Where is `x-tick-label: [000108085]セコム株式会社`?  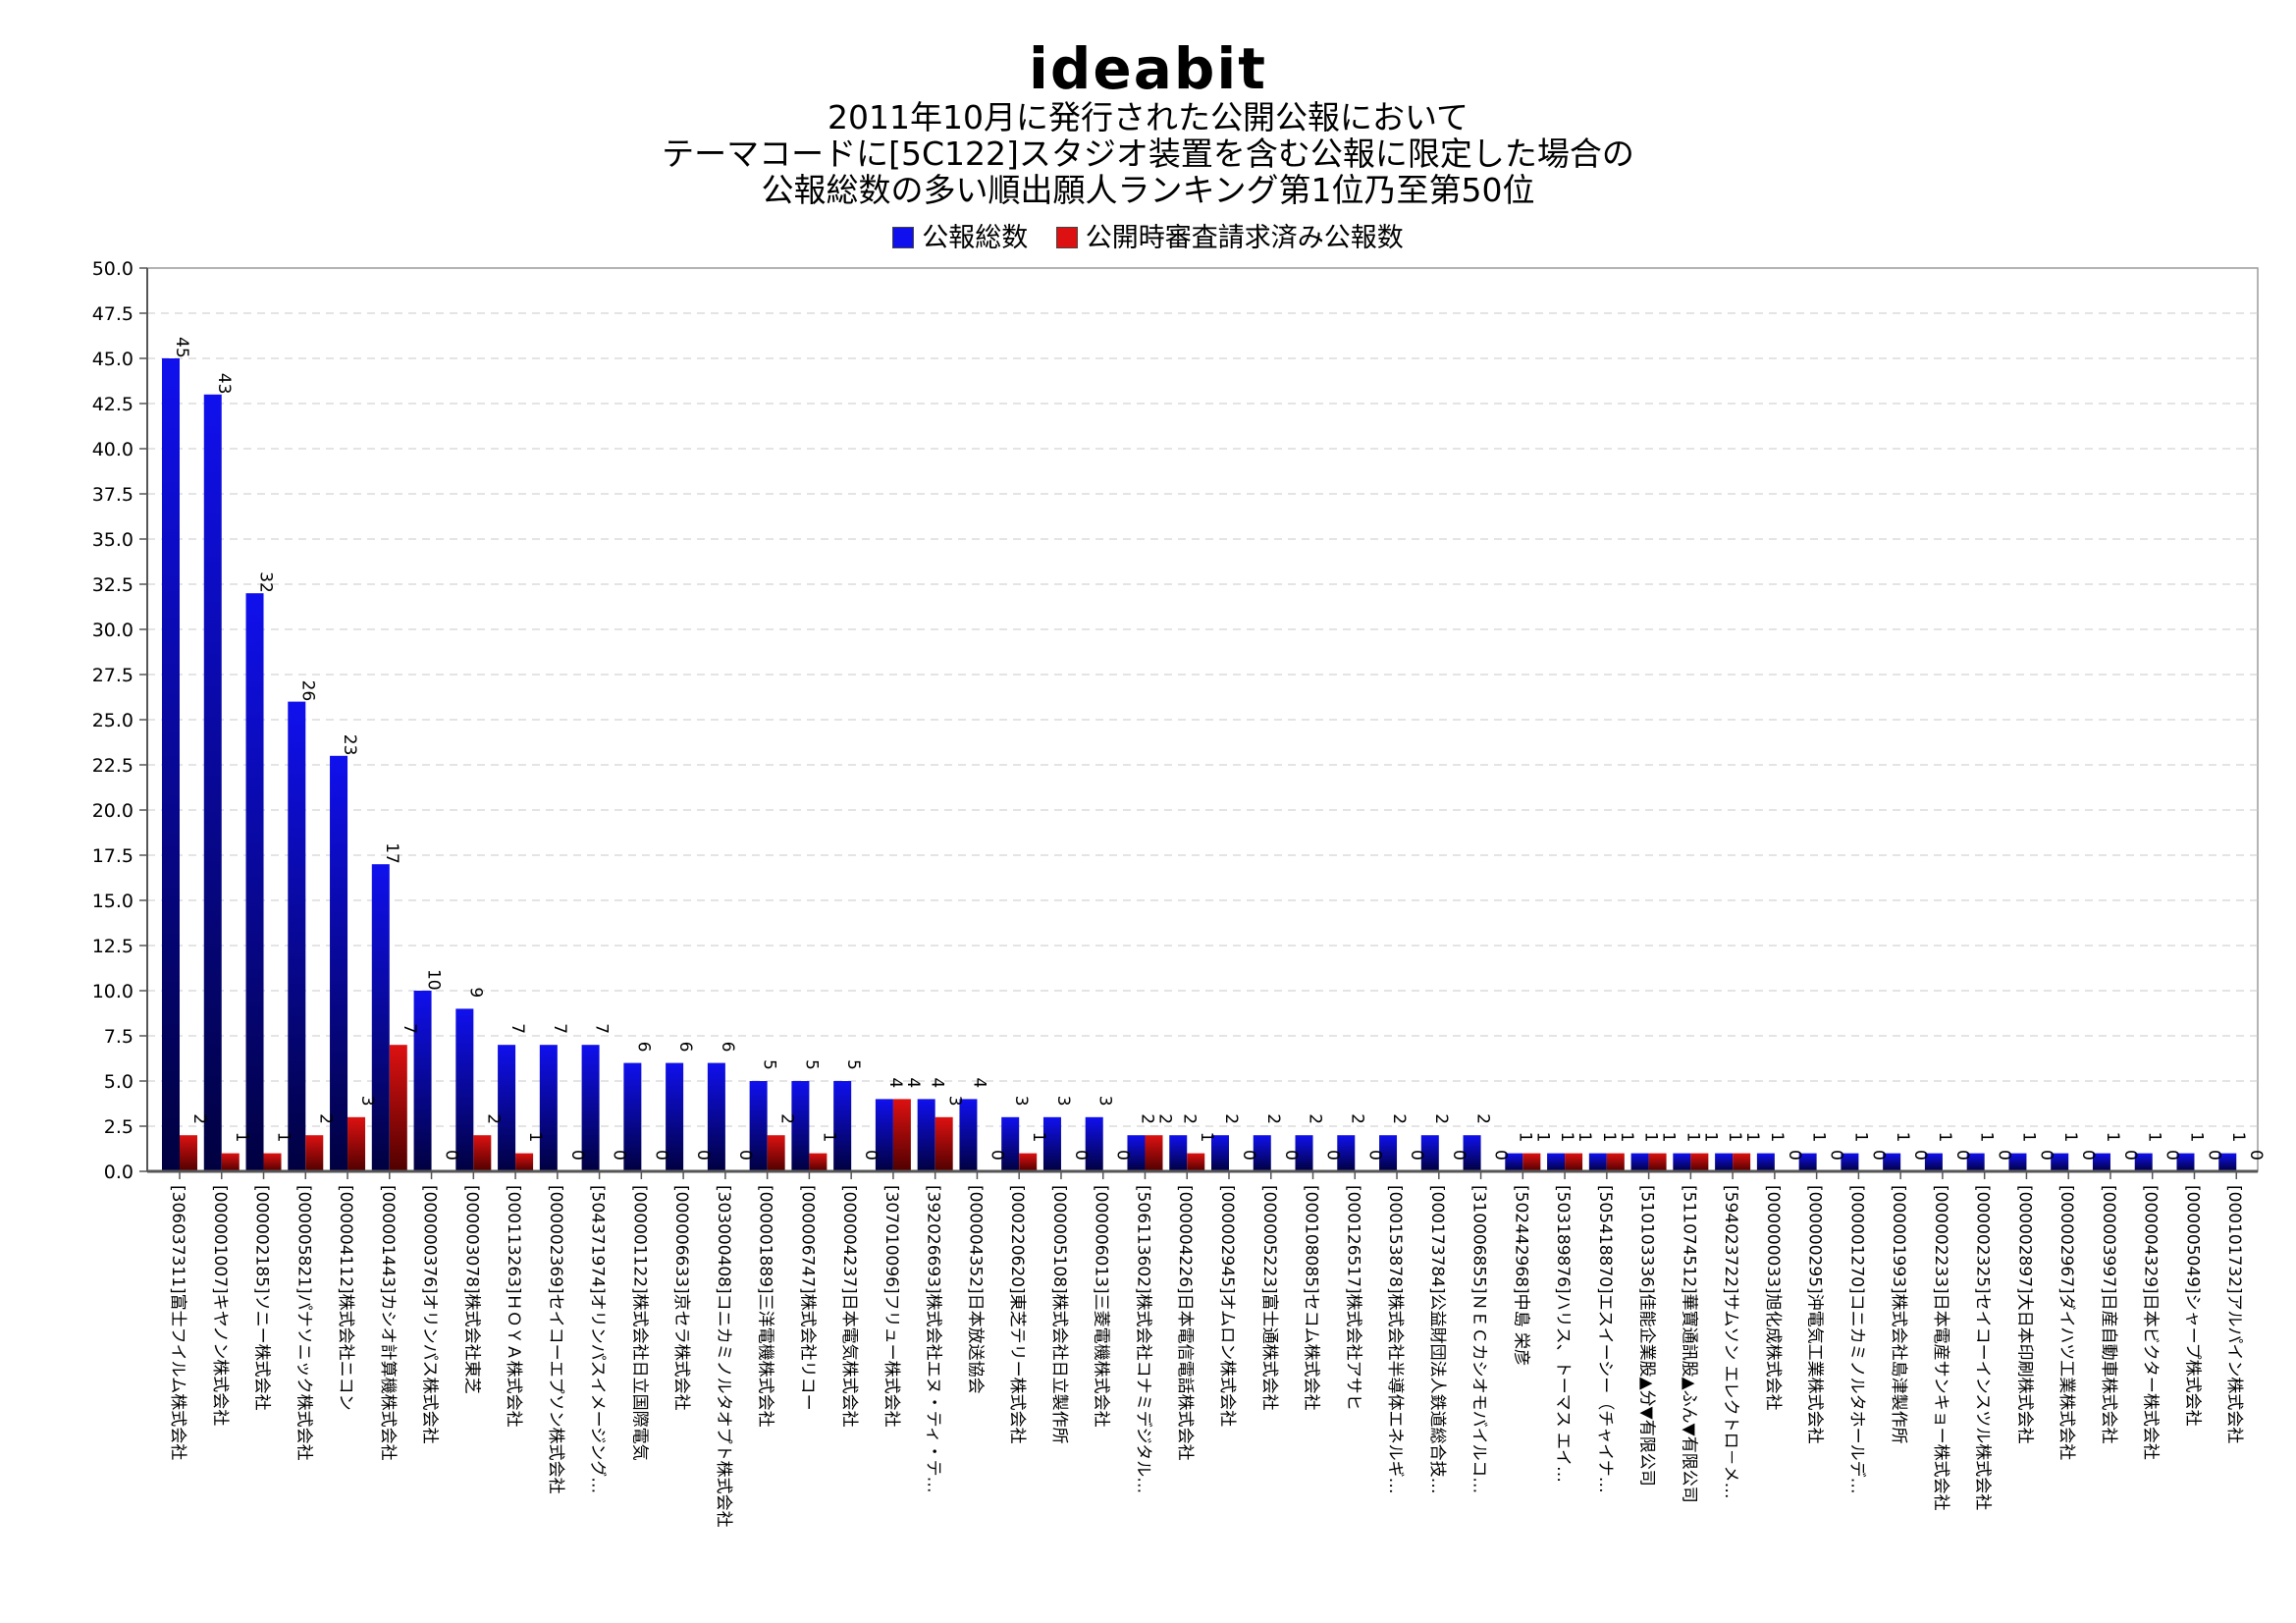 x-tick-label: [000108085]セコム株式会社 is located at coordinates (1312, 1298).